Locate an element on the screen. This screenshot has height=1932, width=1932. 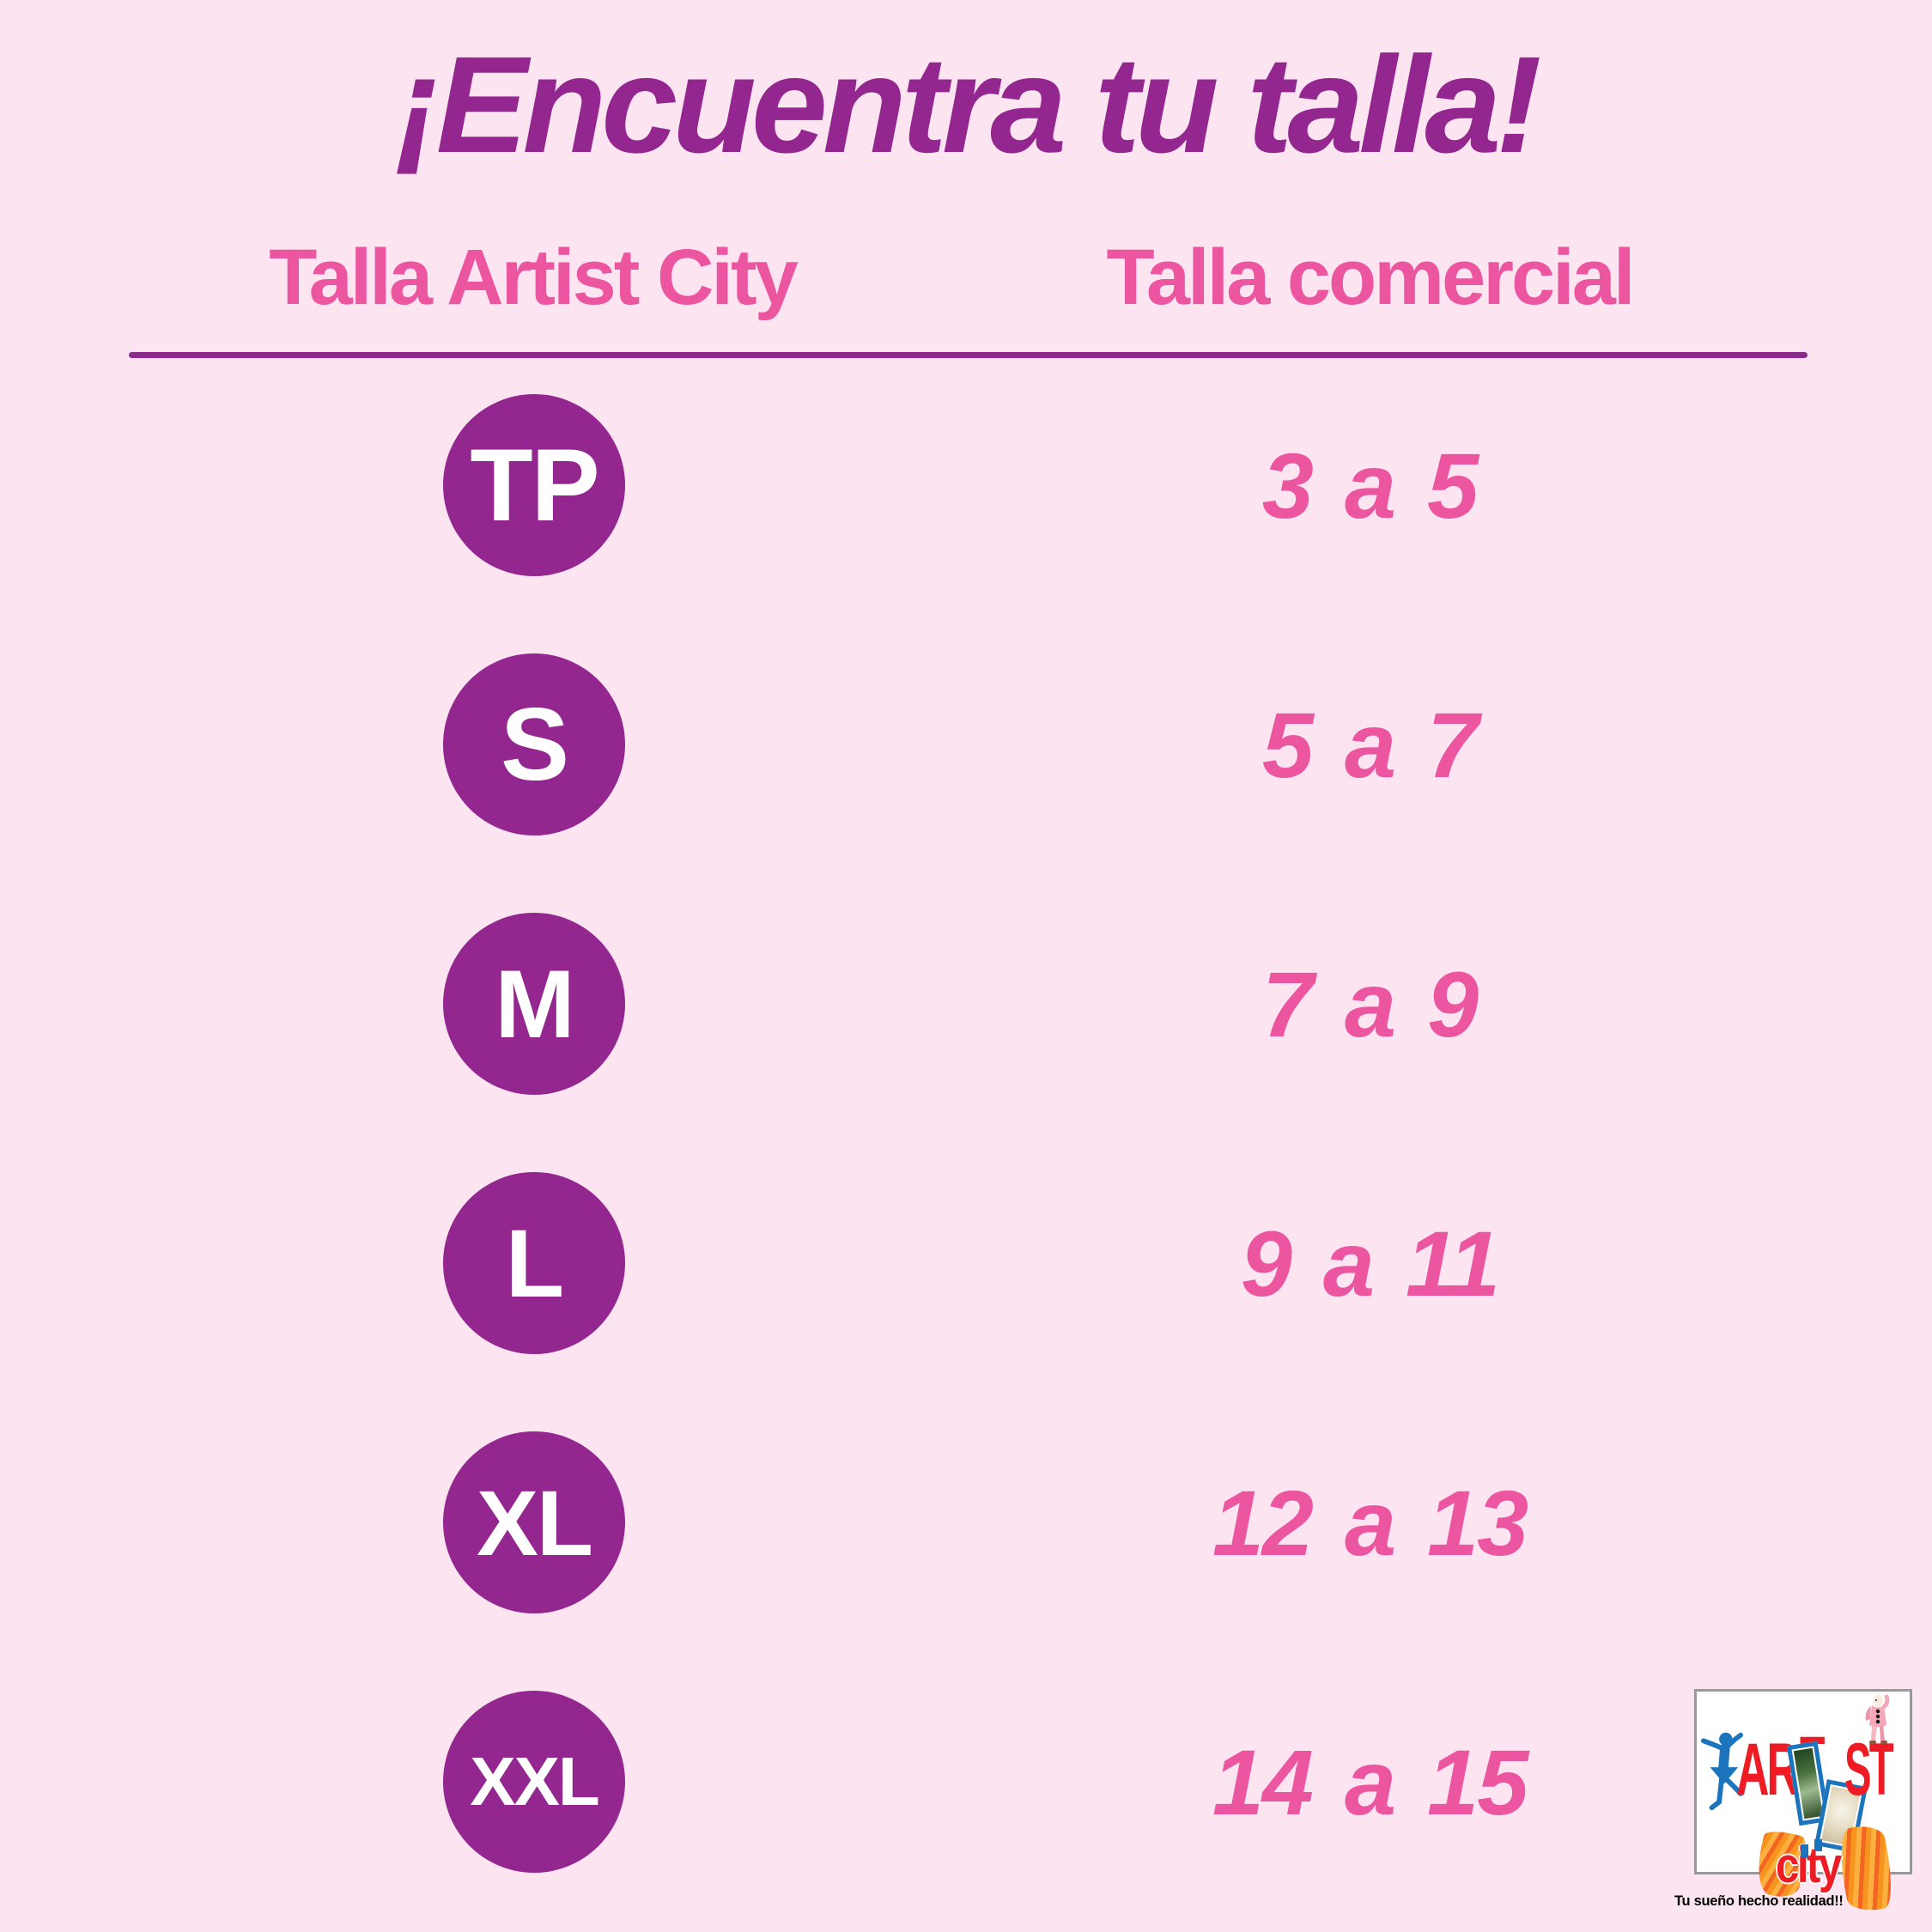
artist-city-logo: AR T ST city Tu sueño hecho re is located at coordinates (1803, 1777).